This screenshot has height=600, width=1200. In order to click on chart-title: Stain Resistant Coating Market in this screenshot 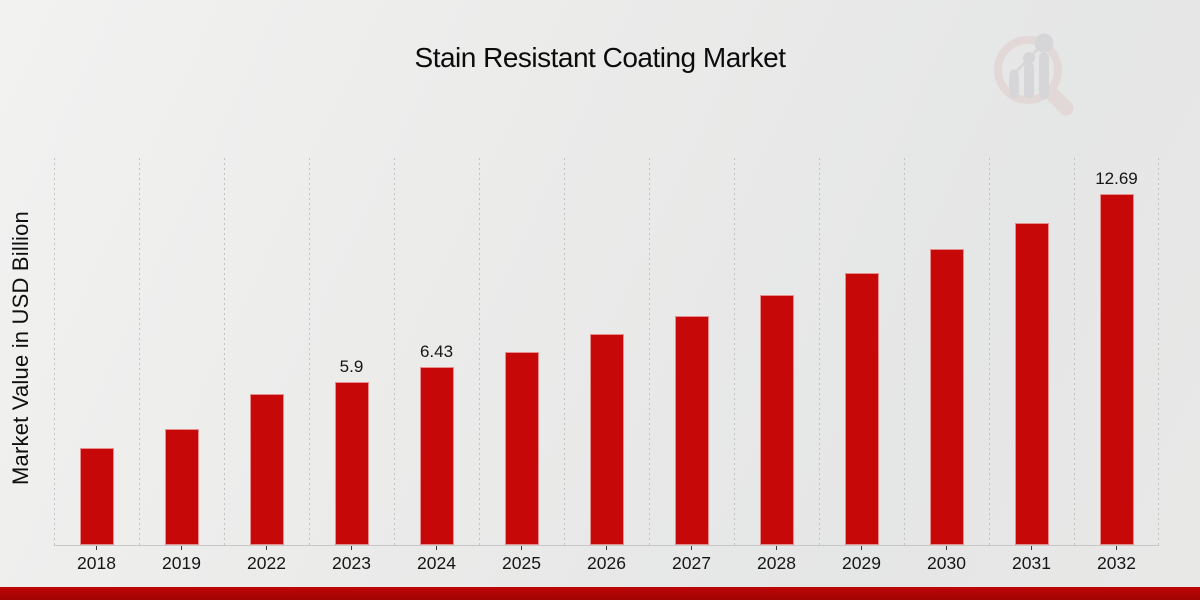, I will do `click(600, 57)`.